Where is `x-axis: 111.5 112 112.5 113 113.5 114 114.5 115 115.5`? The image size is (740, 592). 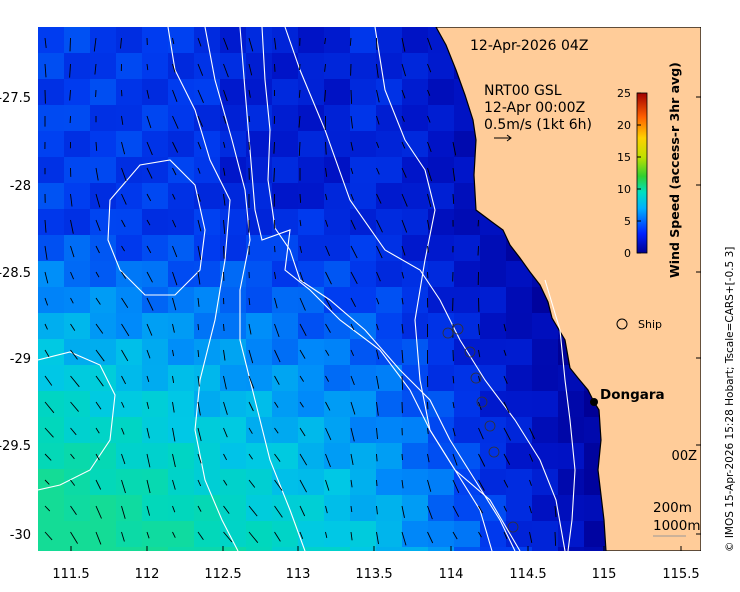 x-axis: 111.5 112 112.5 113 113.5 114 114.5 115 115.5 is located at coordinates (376, 564).